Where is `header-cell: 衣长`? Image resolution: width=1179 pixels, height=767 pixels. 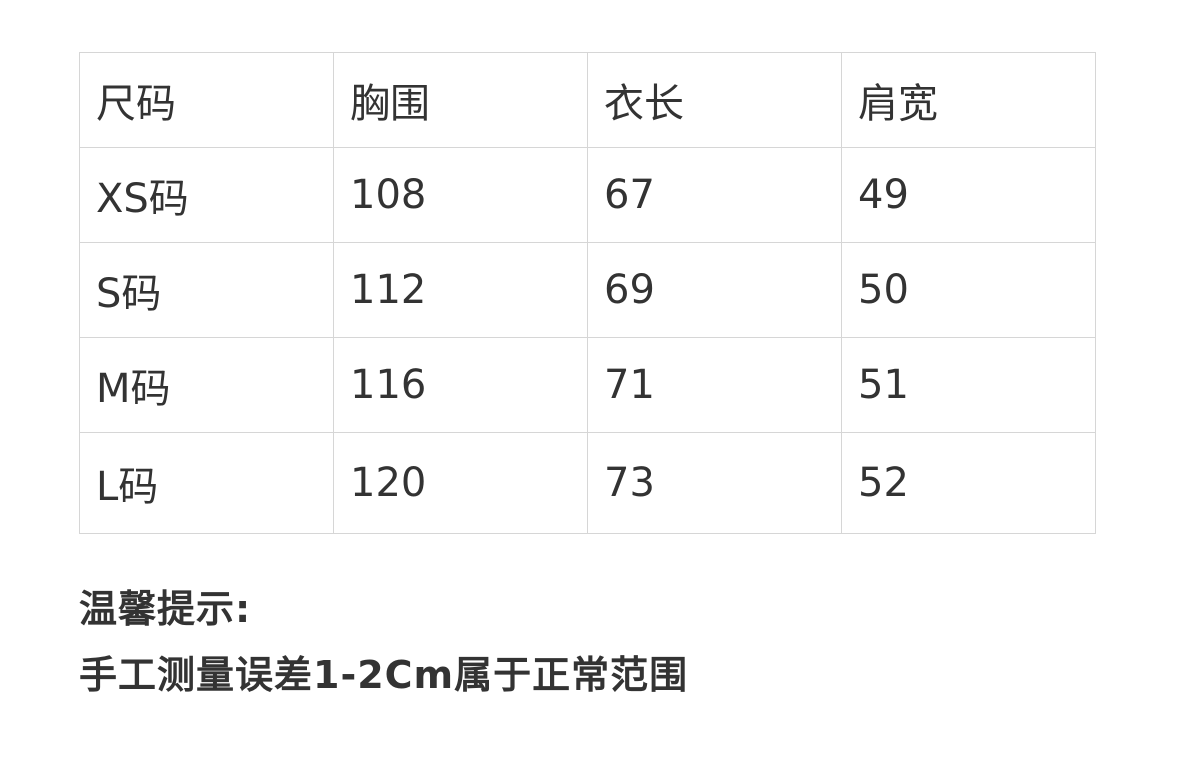 header-cell: 衣长 is located at coordinates (714, 100).